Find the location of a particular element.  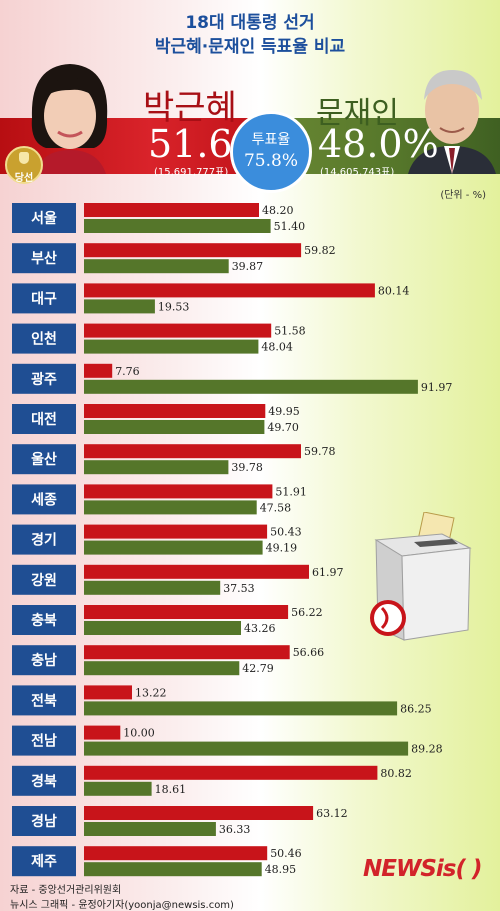

moon-votes: (14,605,743표) is located at coordinates (357, 172).